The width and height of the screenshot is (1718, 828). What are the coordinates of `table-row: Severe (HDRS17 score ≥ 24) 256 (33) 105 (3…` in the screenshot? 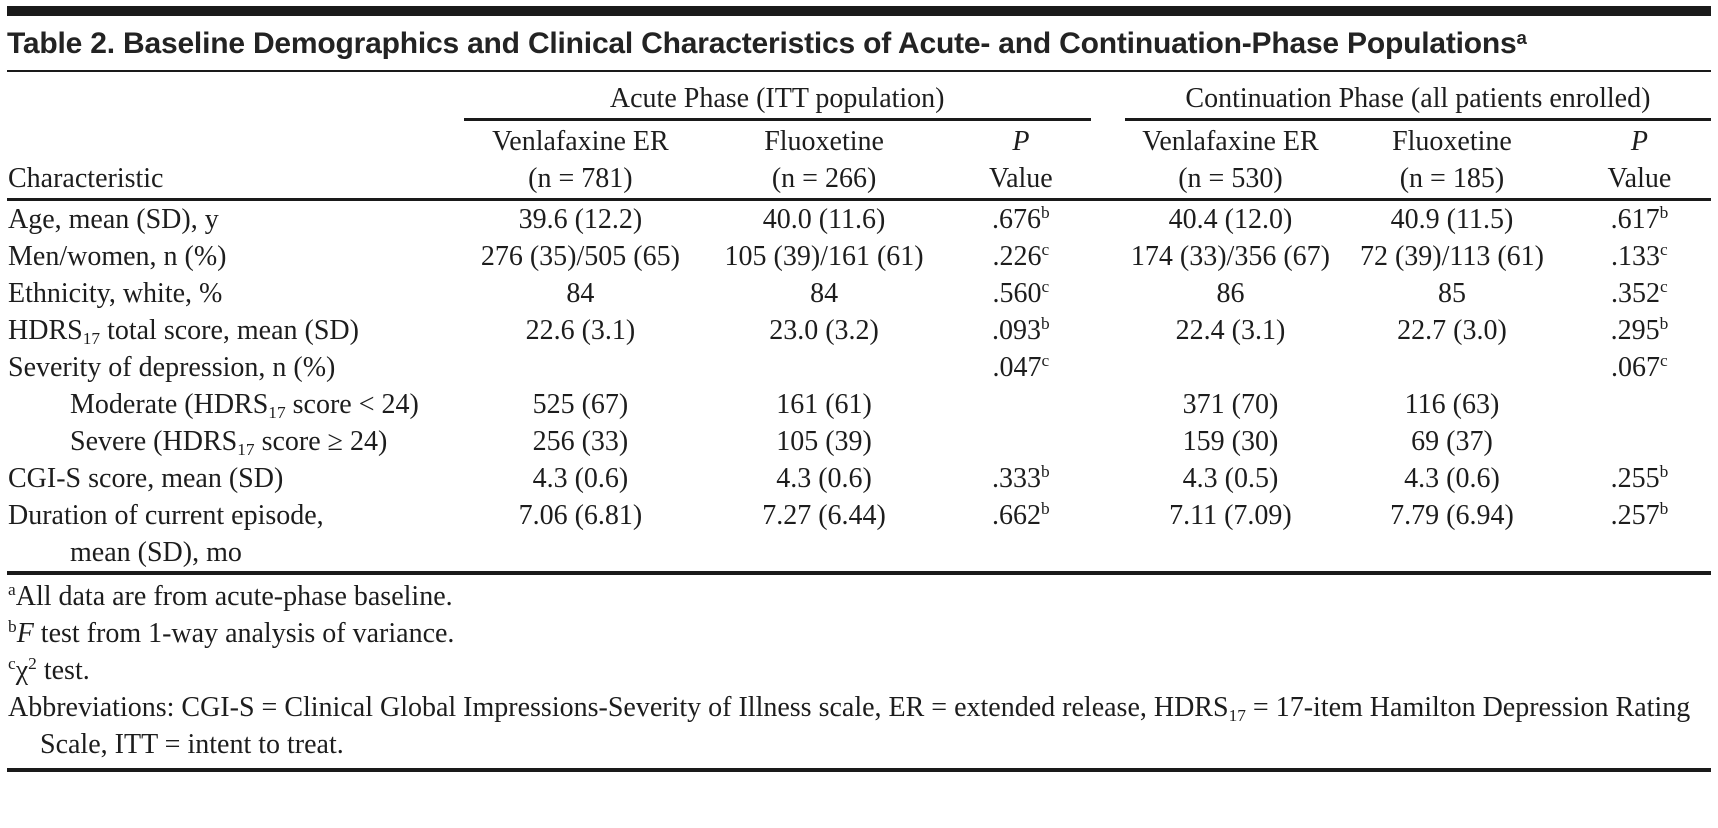 It's located at (859, 441).